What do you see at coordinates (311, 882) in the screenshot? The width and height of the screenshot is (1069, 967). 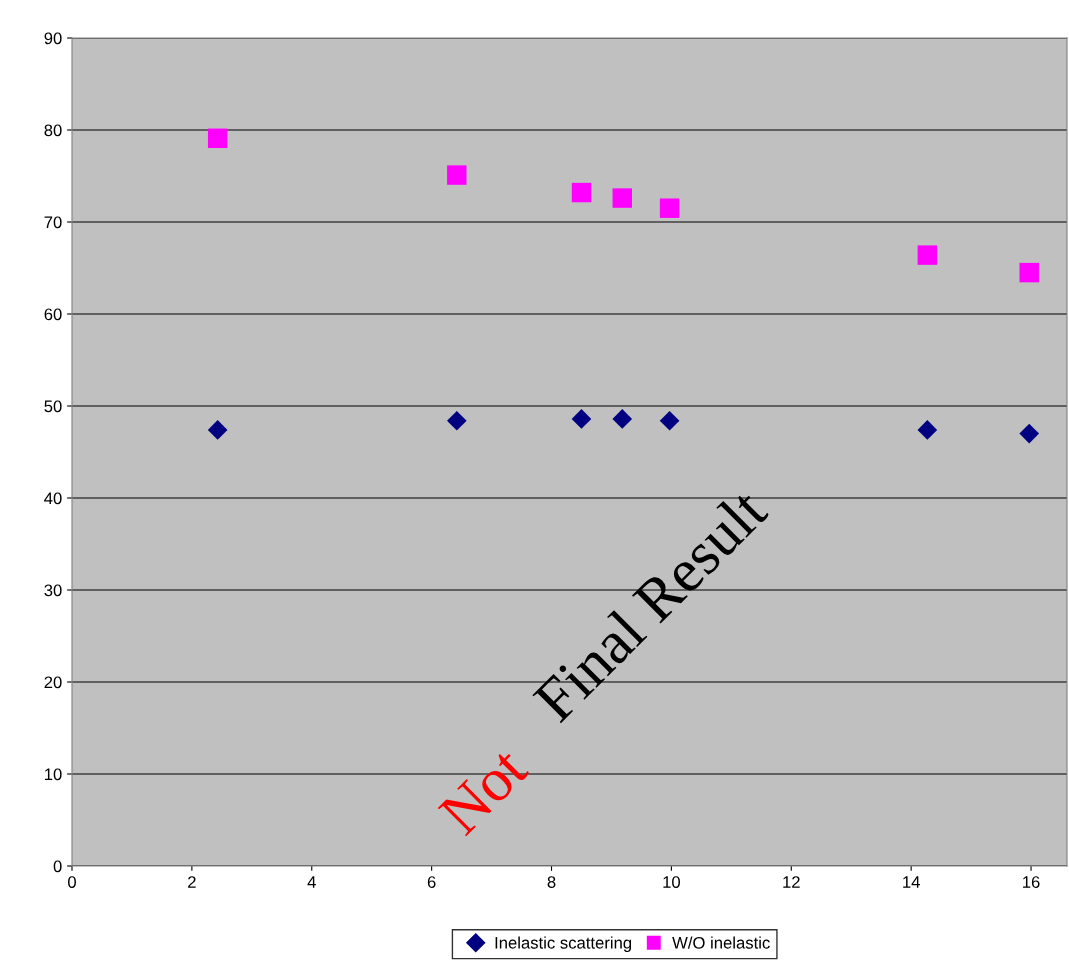 I see `x-tick-label: 4` at bounding box center [311, 882].